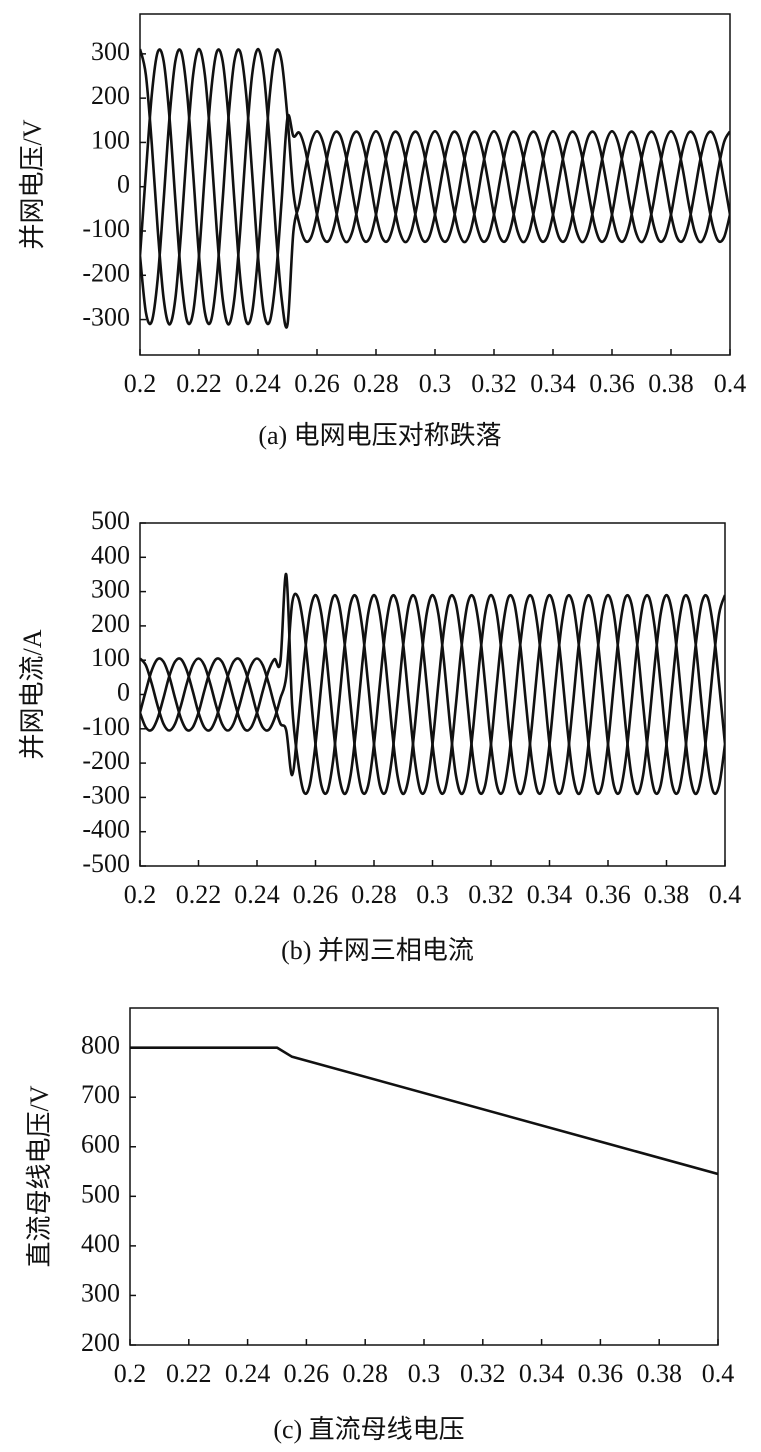 Image resolution: width=761 pixels, height=1452 pixels. What do you see at coordinates (32, 694) in the screenshot?
I see `y-axis-title: 并网电流/A` at bounding box center [32, 694].